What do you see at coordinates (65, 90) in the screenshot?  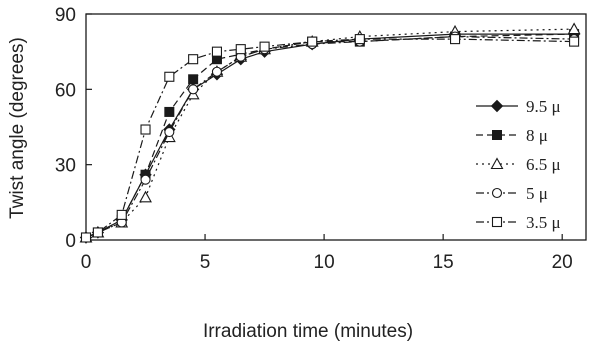 I see `y-tick-label: 60` at bounding box center [65, 90].